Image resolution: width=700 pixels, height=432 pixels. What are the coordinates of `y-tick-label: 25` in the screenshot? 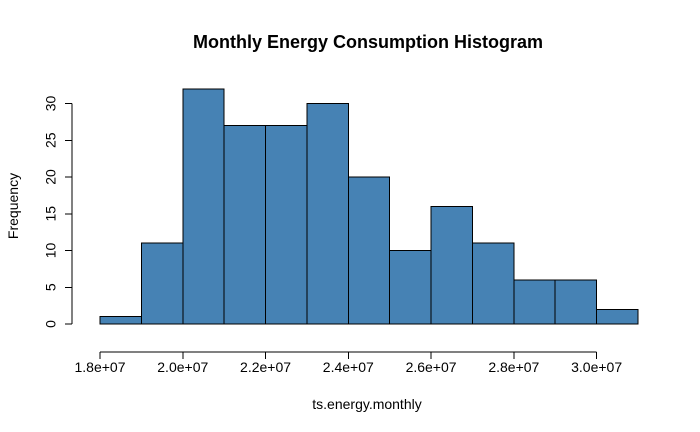 It's located at (51, 140).